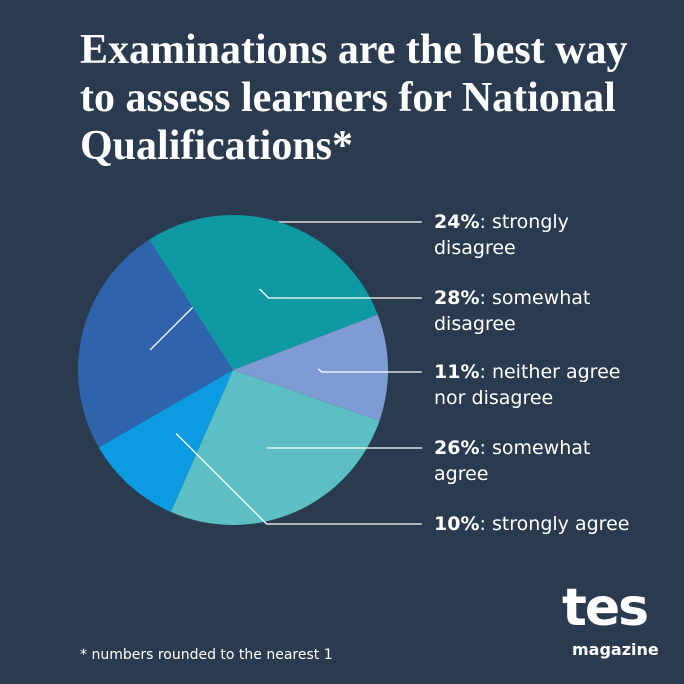 This screenshot has height=684, width=684. I want to click on footnote: * numbers rounded to the nearest 1, so click(206, 655).